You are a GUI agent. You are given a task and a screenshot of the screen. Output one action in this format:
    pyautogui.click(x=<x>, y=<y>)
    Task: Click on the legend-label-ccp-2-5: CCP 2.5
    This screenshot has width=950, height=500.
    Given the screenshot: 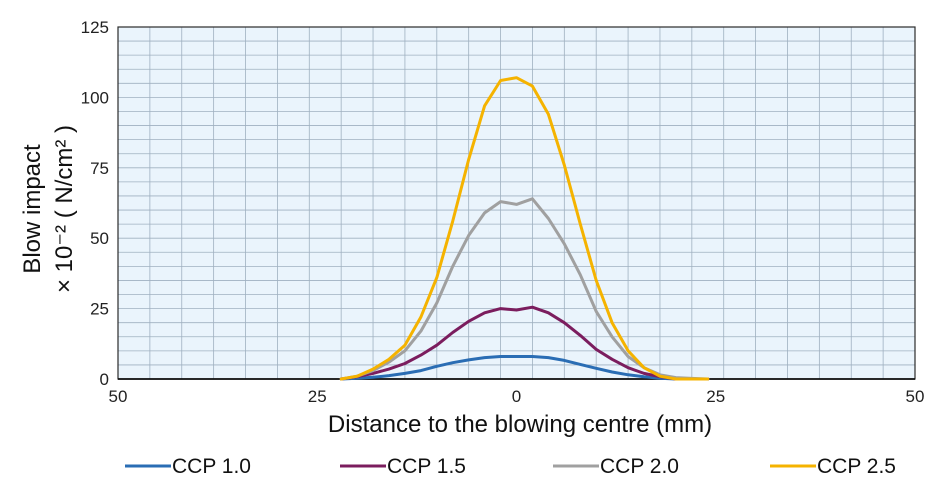 What is the action you would take?
    pyautogui.click(x=856, y=466)
    